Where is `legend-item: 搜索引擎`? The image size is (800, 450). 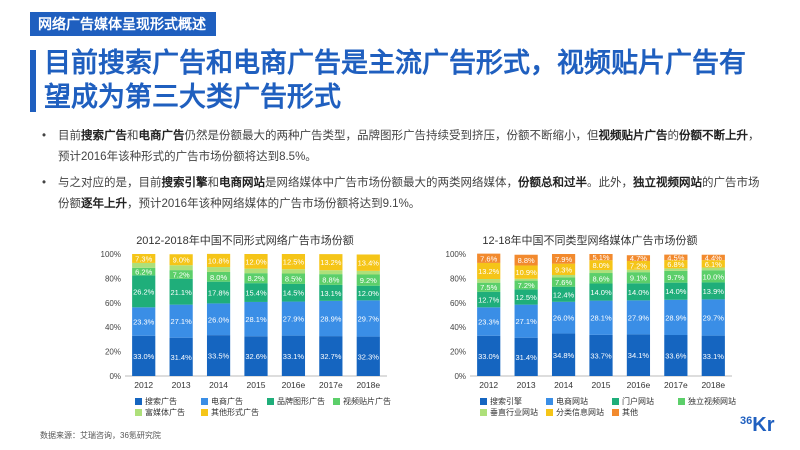 legend-item: 搜索引擎 is located at coordinates (501, 401).